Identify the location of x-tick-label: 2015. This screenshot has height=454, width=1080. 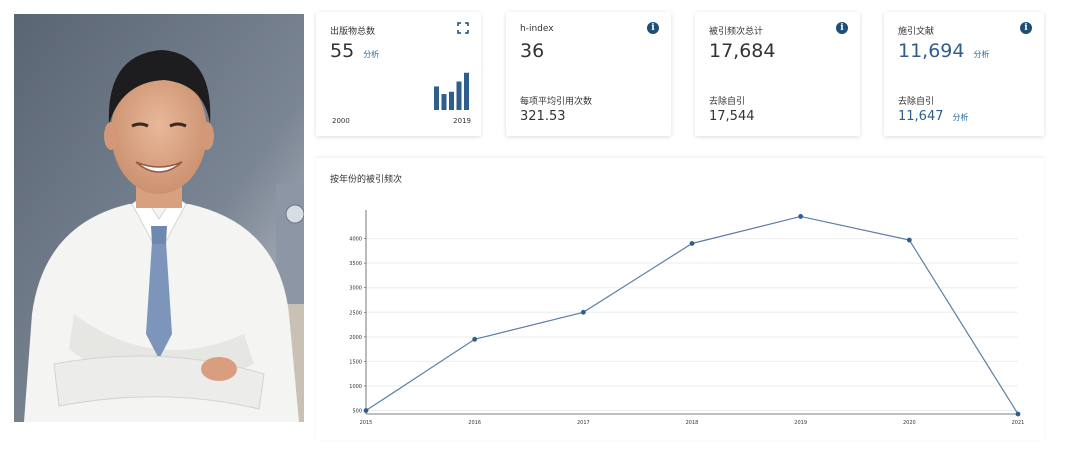
(366, 423).